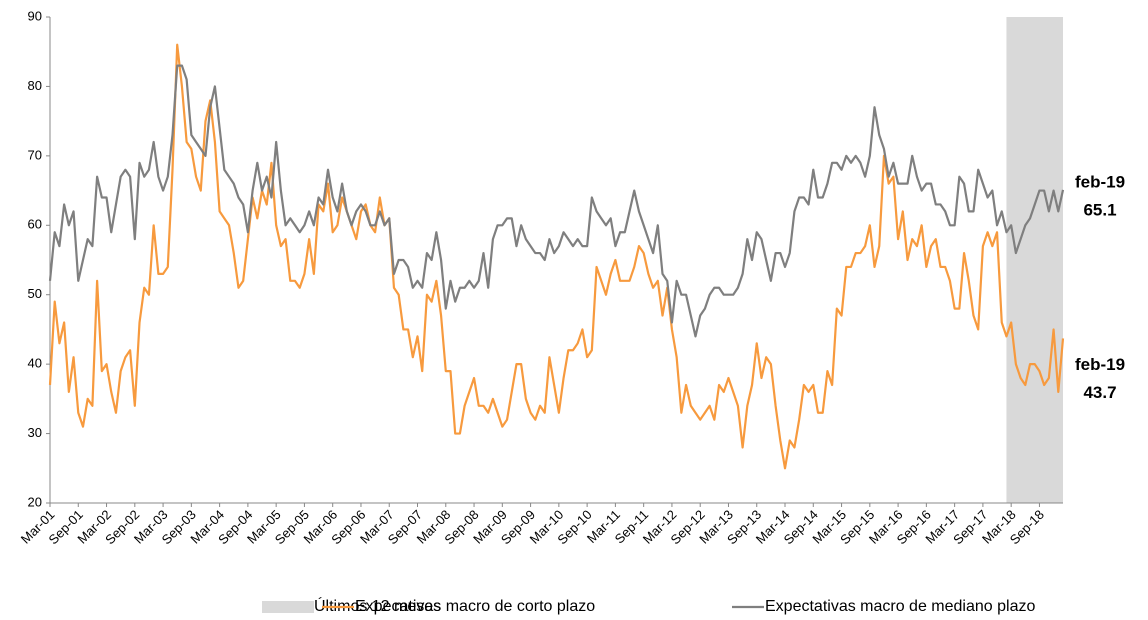 The image size is (1148, 620). What do you see at coordinates (288, 607) in the screenshot?
I see `legend-swatch` at bounding box center [288, 607].